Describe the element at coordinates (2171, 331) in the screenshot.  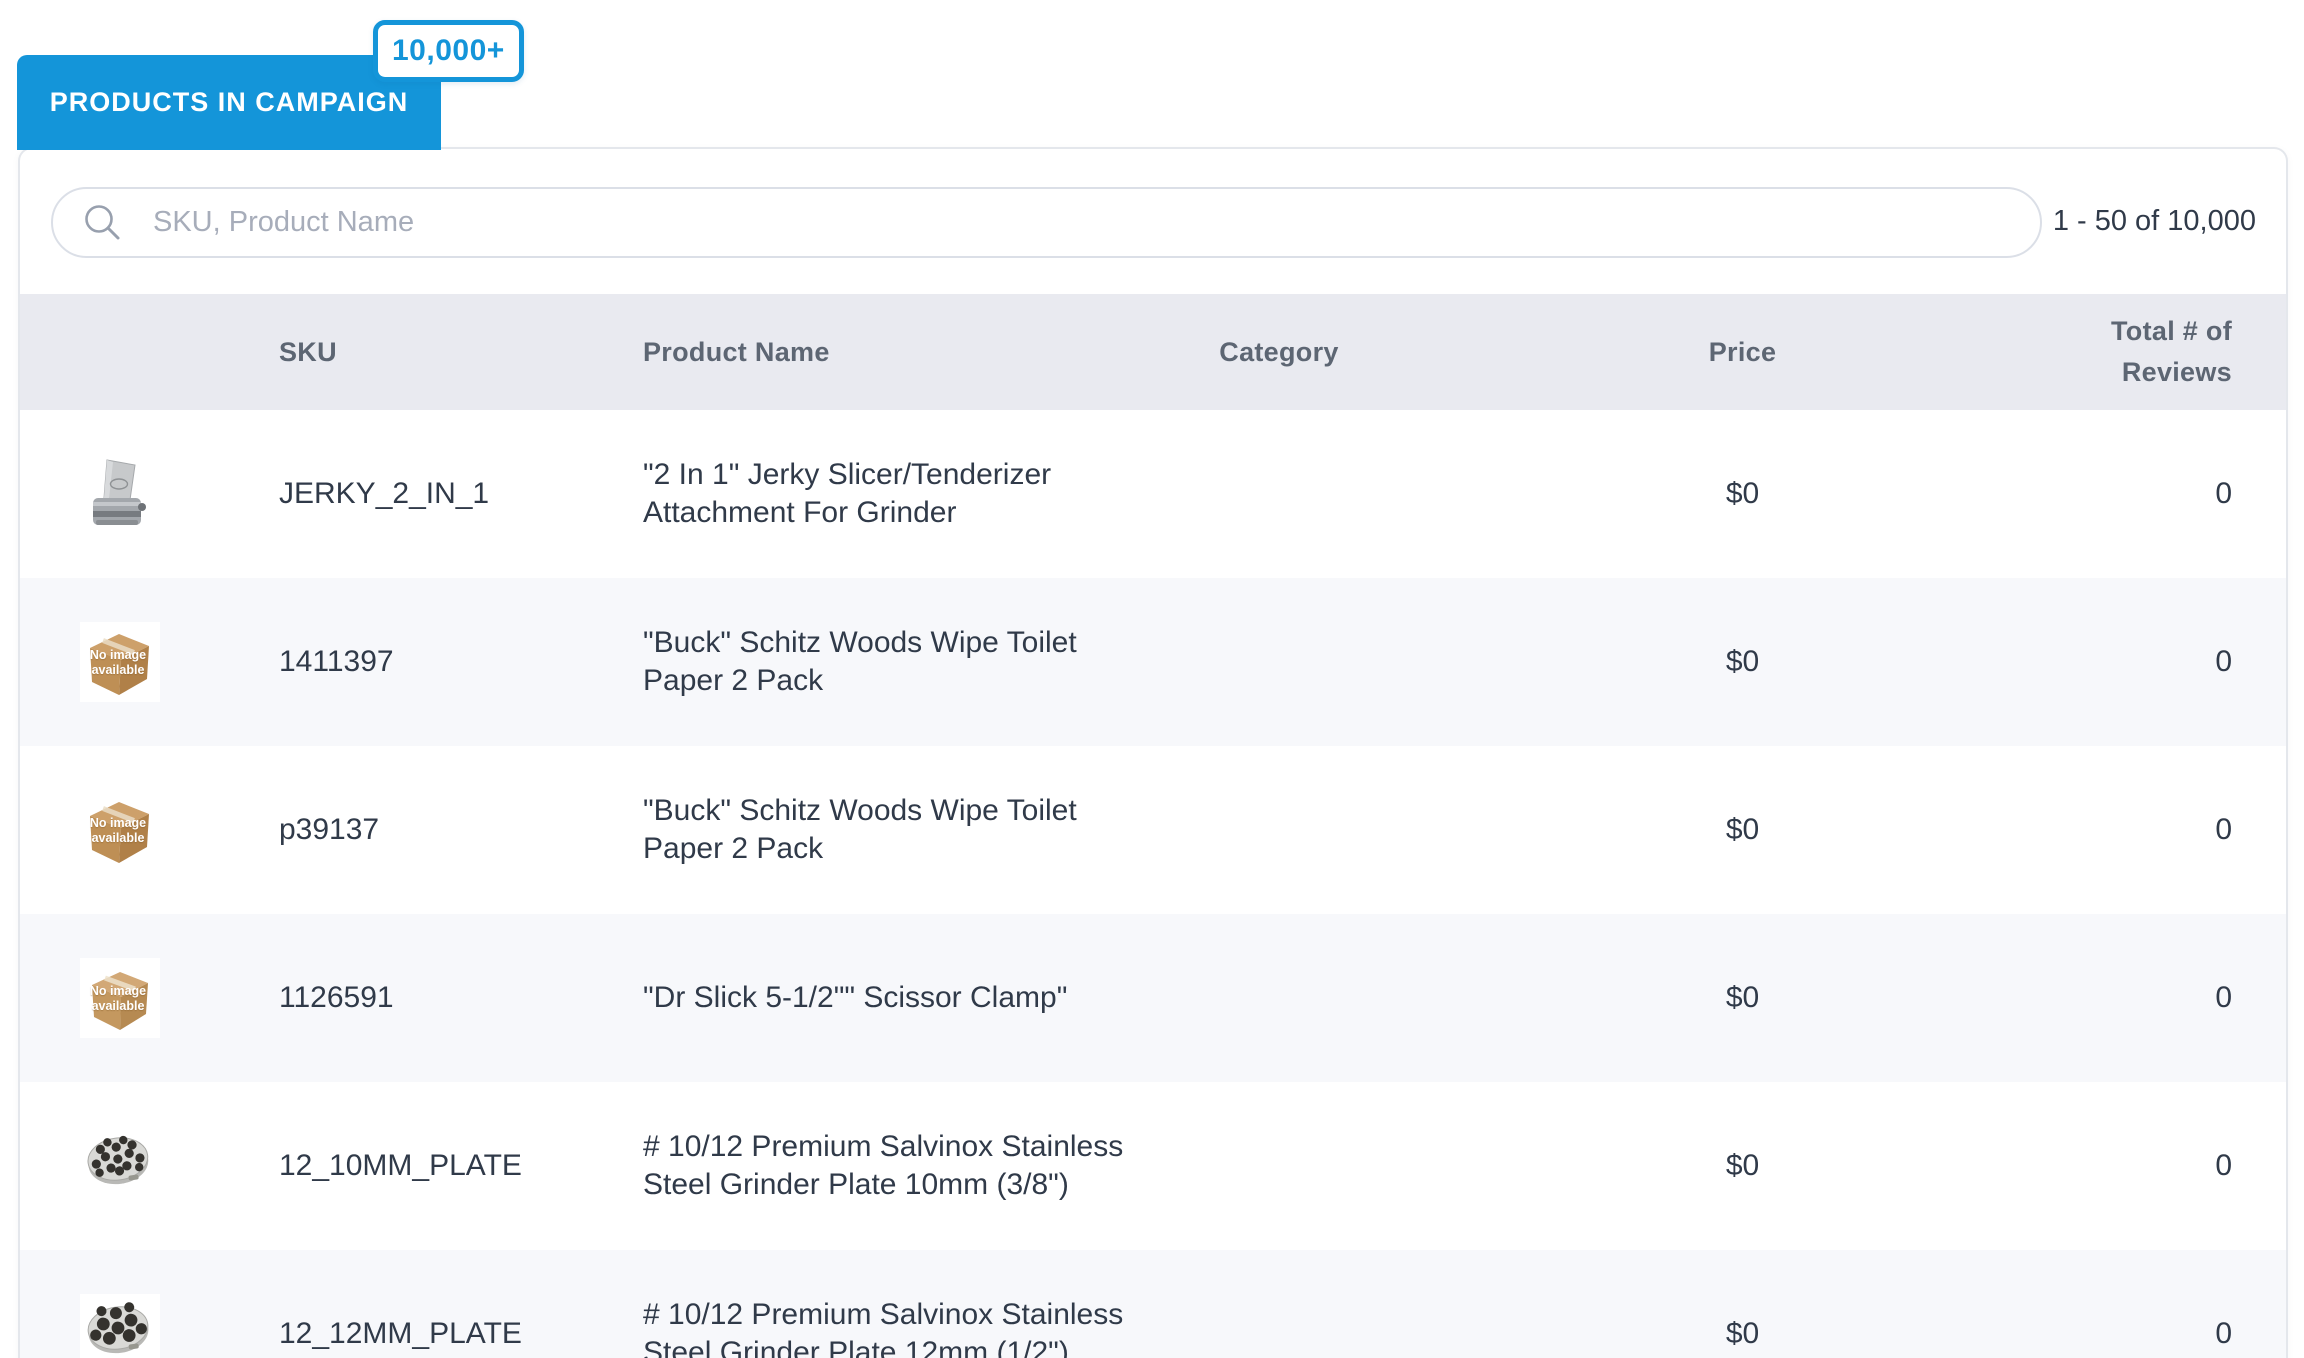
I see `column-header-total-reviews-line1: Total # of` at that location.